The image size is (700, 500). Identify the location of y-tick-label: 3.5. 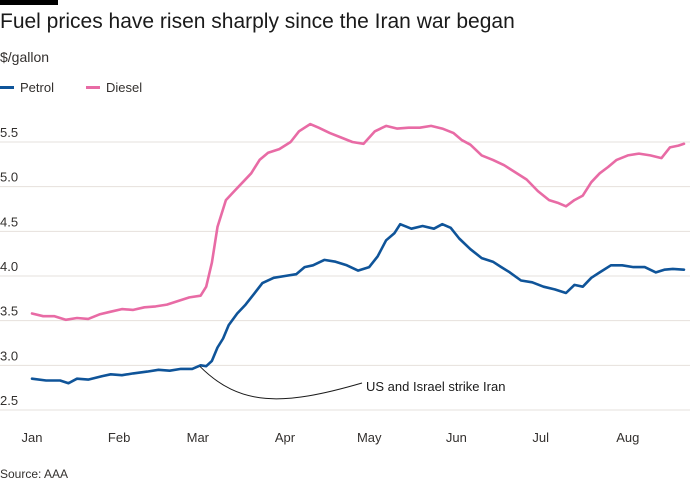
(9, 311).